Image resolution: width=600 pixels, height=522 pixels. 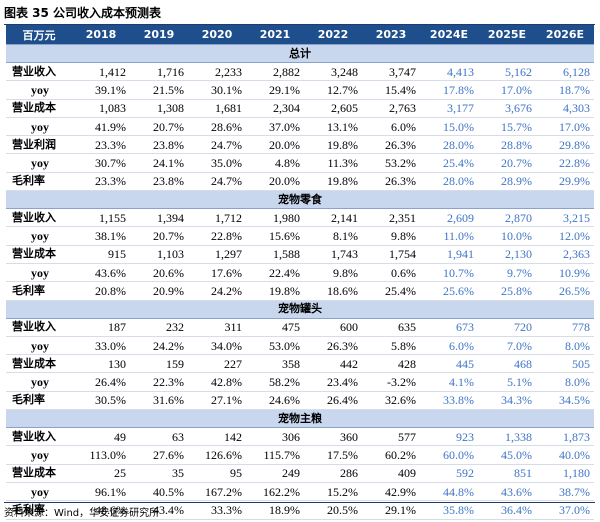 What do you see at coordinates (101, 90) in the screenshot?
I see `value-cell: 39.1%` at bounding box center [101, 90].